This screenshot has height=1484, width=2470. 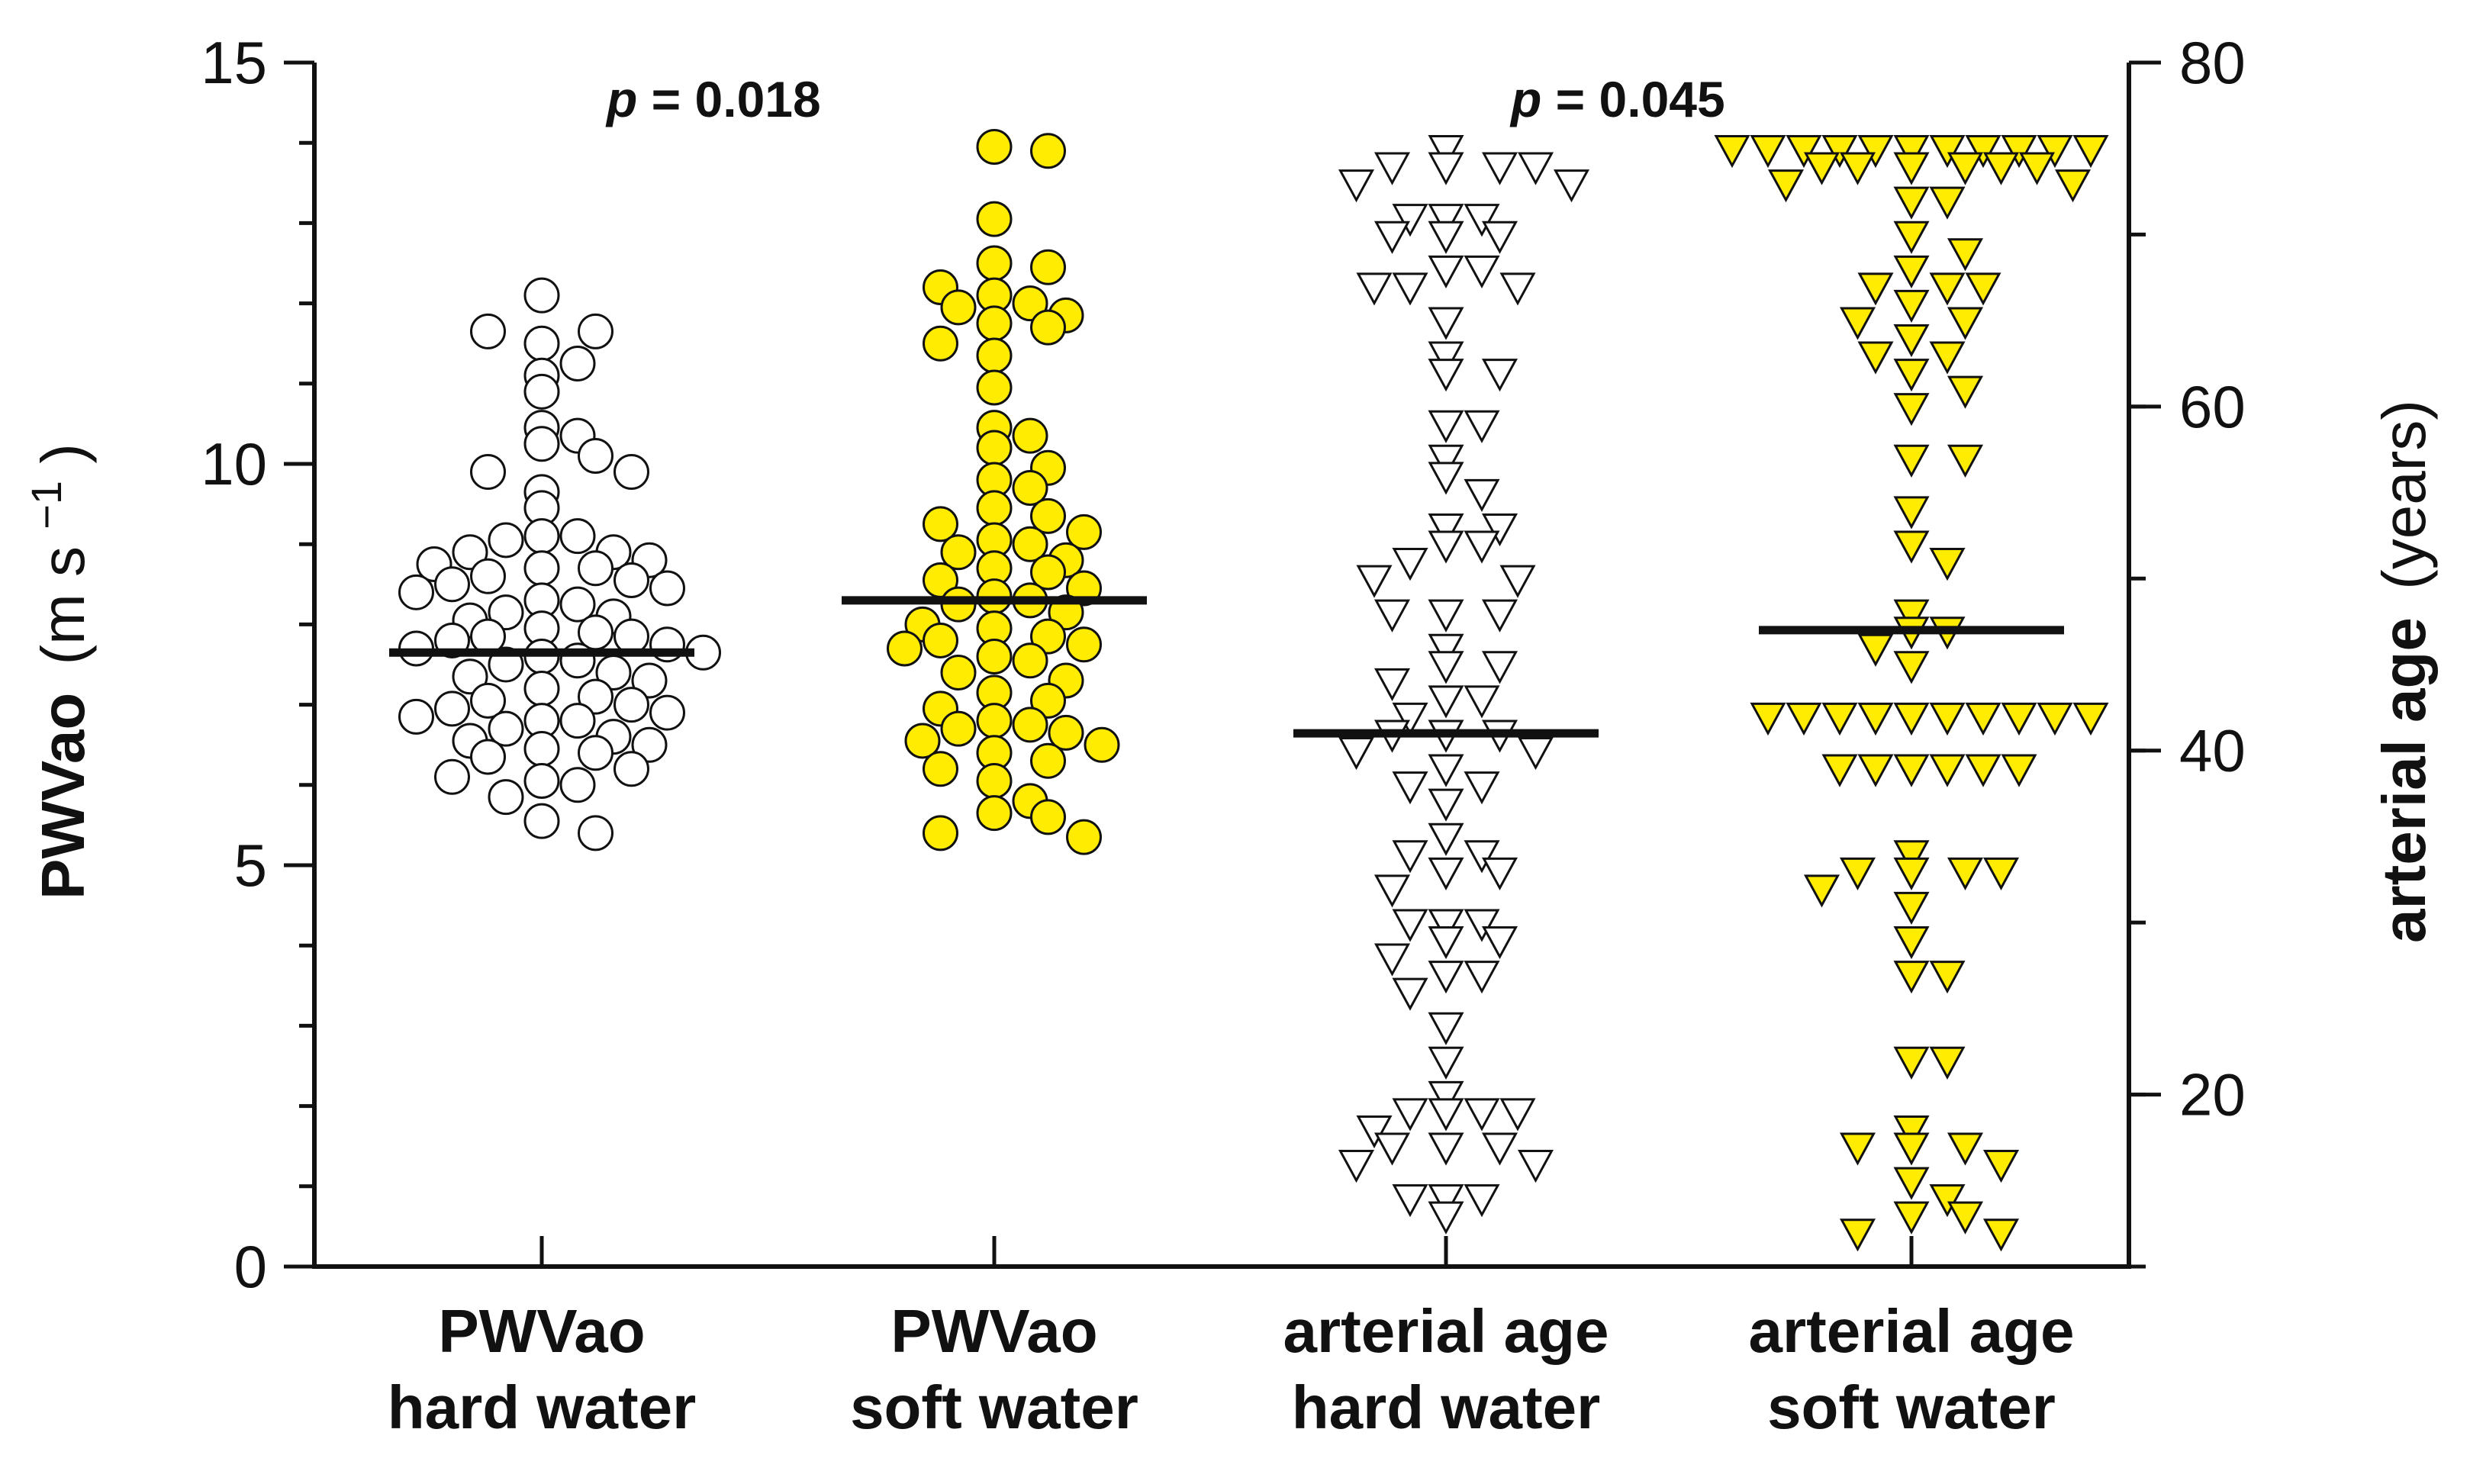 What do you see at coordinates (52, 671) in the screenshot?
I see `y-axis-left-title: PWVao (m s −1 )` at bounding box center [52, 671].